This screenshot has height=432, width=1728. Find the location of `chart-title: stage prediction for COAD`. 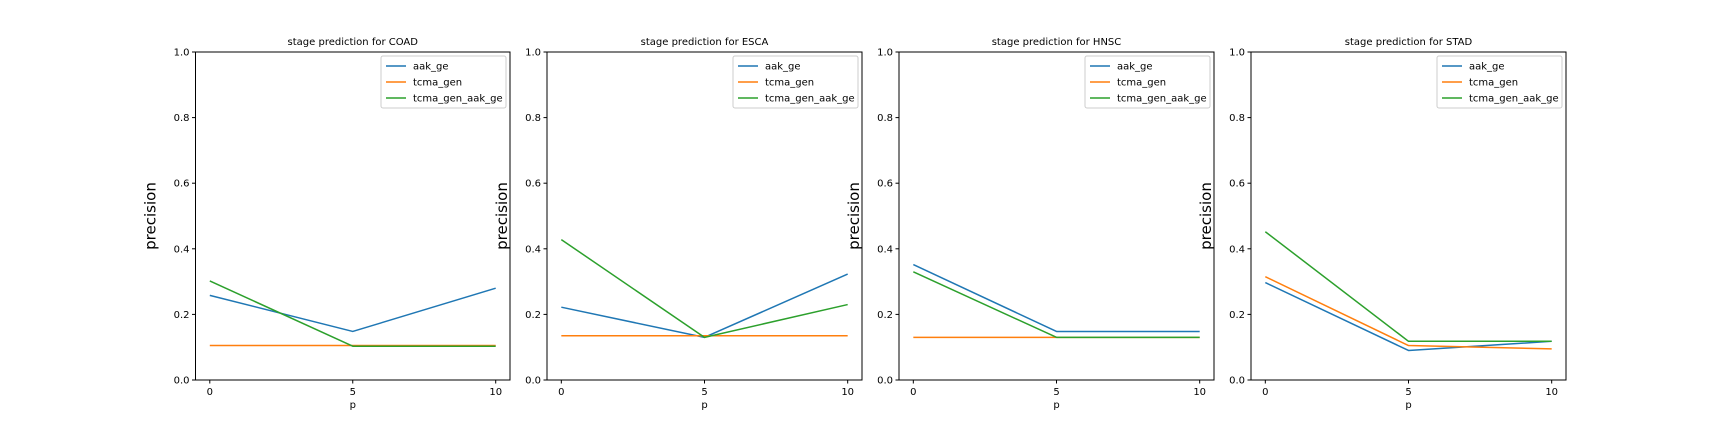

chart-title: stage prediction for COAD is located at coordinates (353, 42).